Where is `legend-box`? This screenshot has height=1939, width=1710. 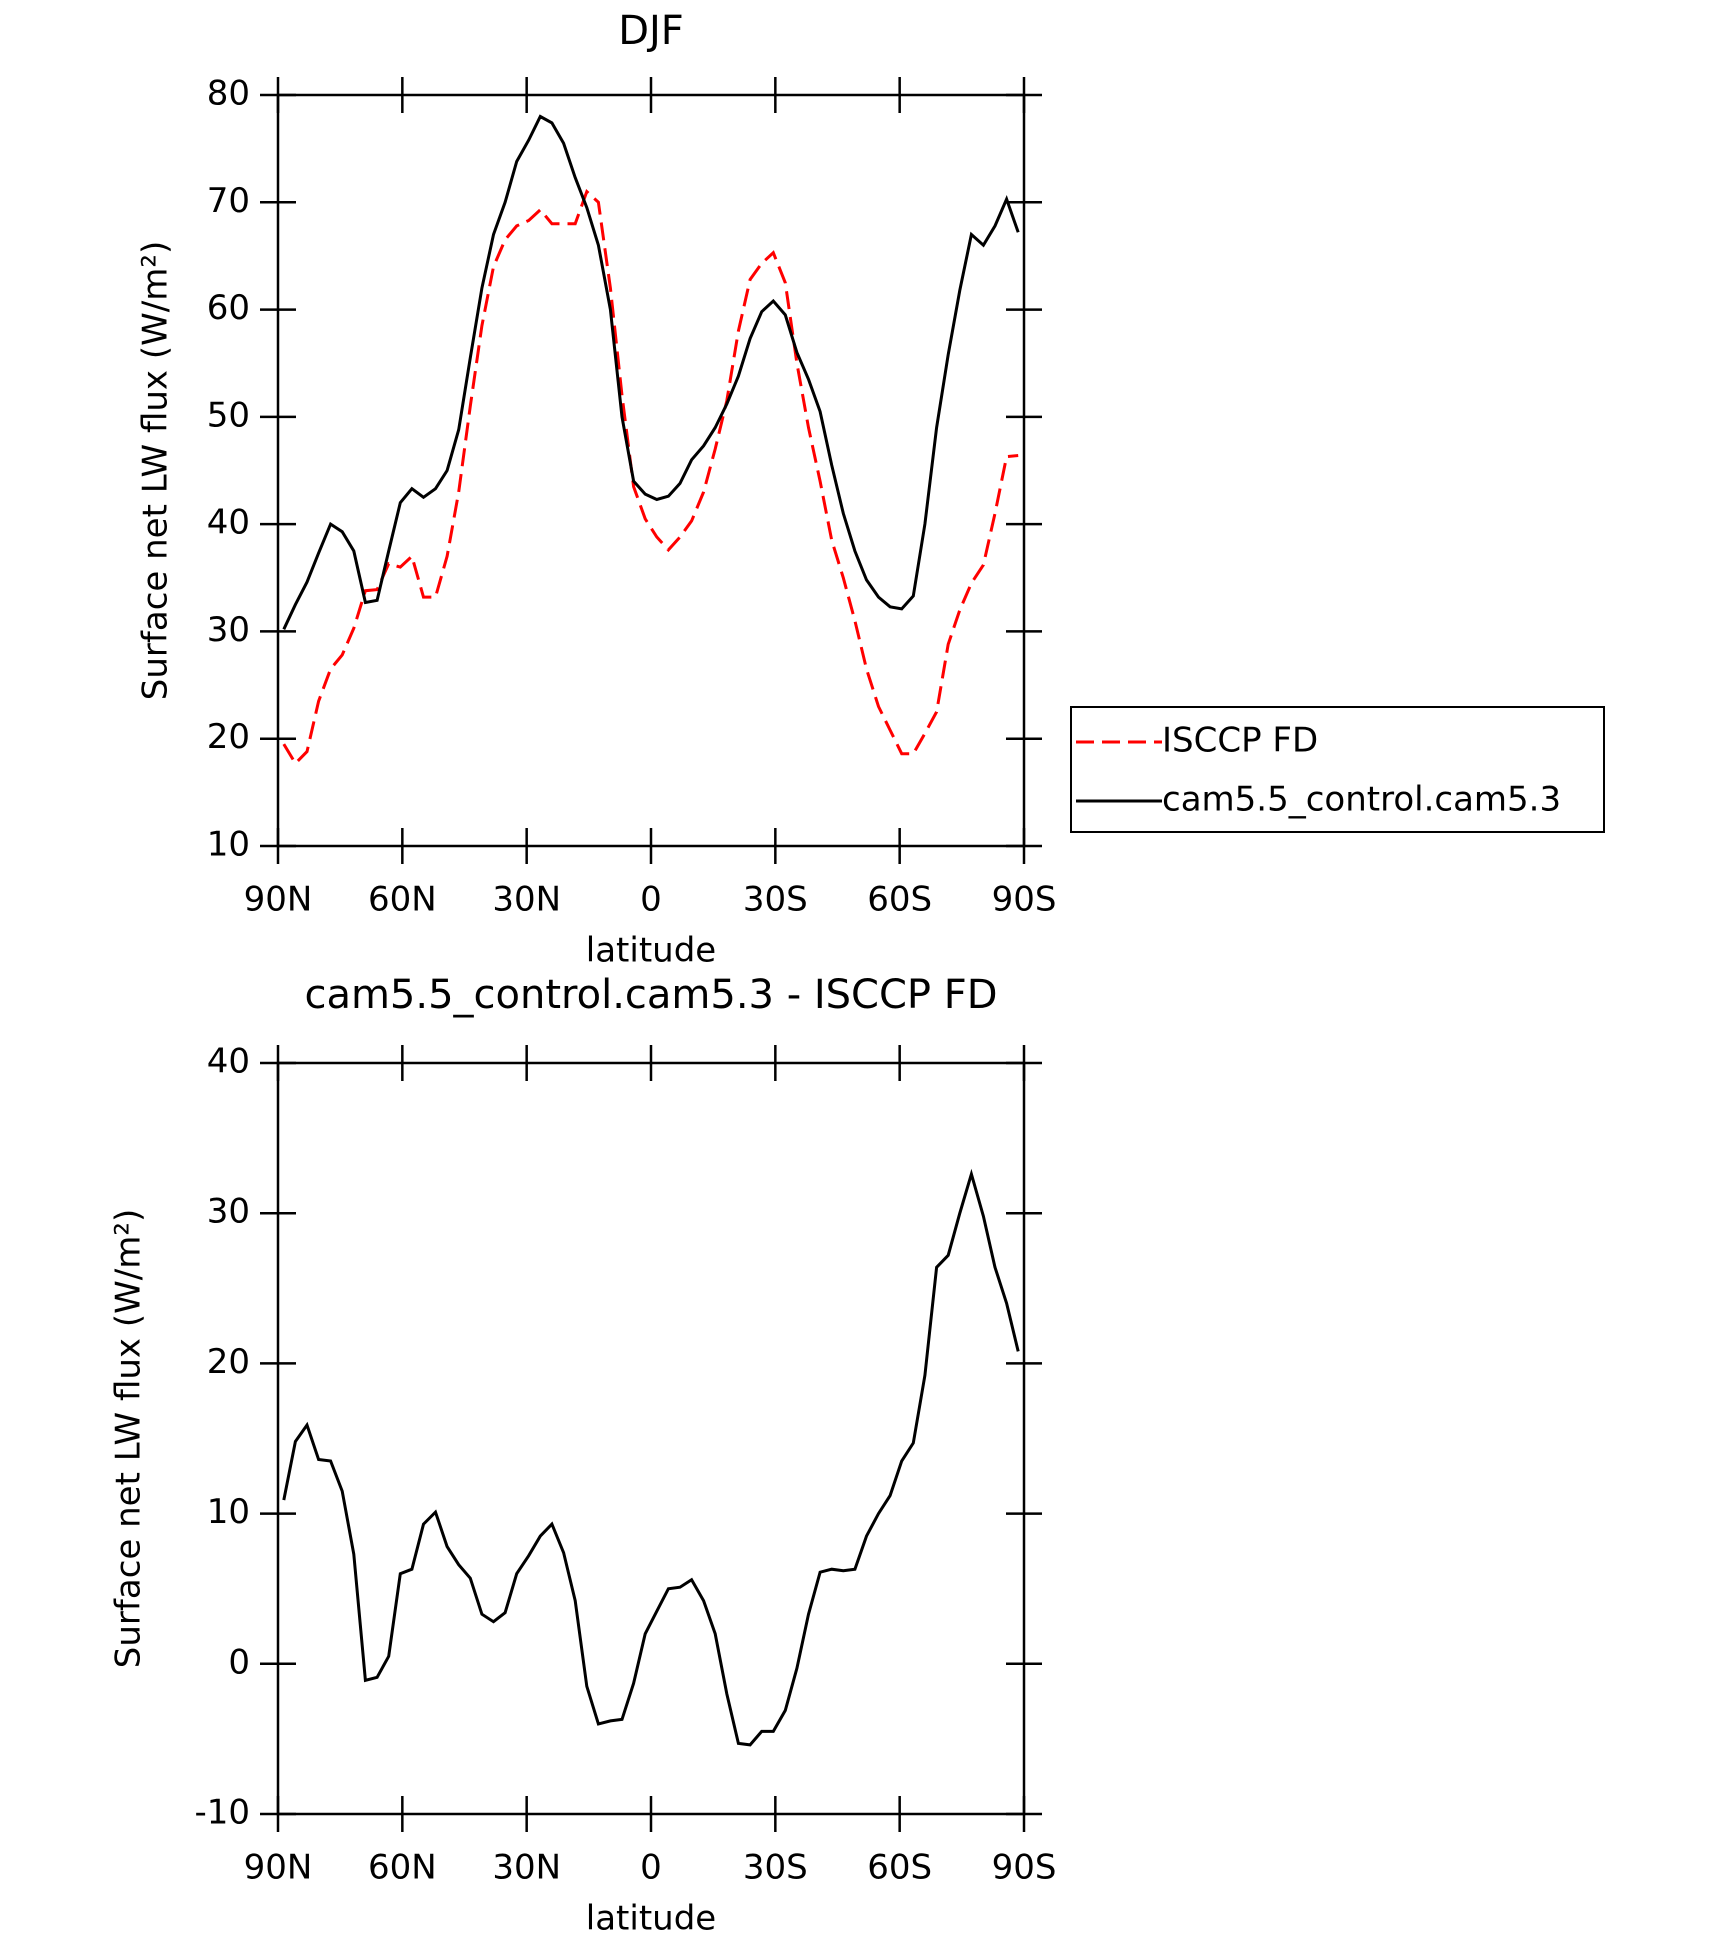
legend-box is located at coordinates (1337, 769).